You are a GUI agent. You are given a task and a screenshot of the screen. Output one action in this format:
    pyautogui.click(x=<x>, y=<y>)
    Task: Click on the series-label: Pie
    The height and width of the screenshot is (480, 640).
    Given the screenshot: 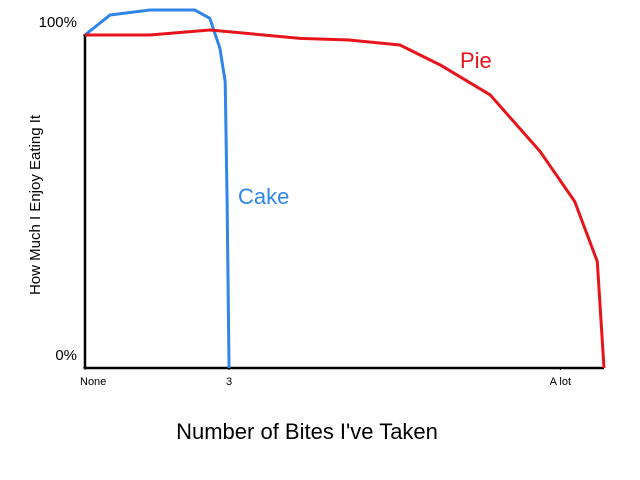 What is the action you would take?
    pyautogui.click(x=476, y=60)
    